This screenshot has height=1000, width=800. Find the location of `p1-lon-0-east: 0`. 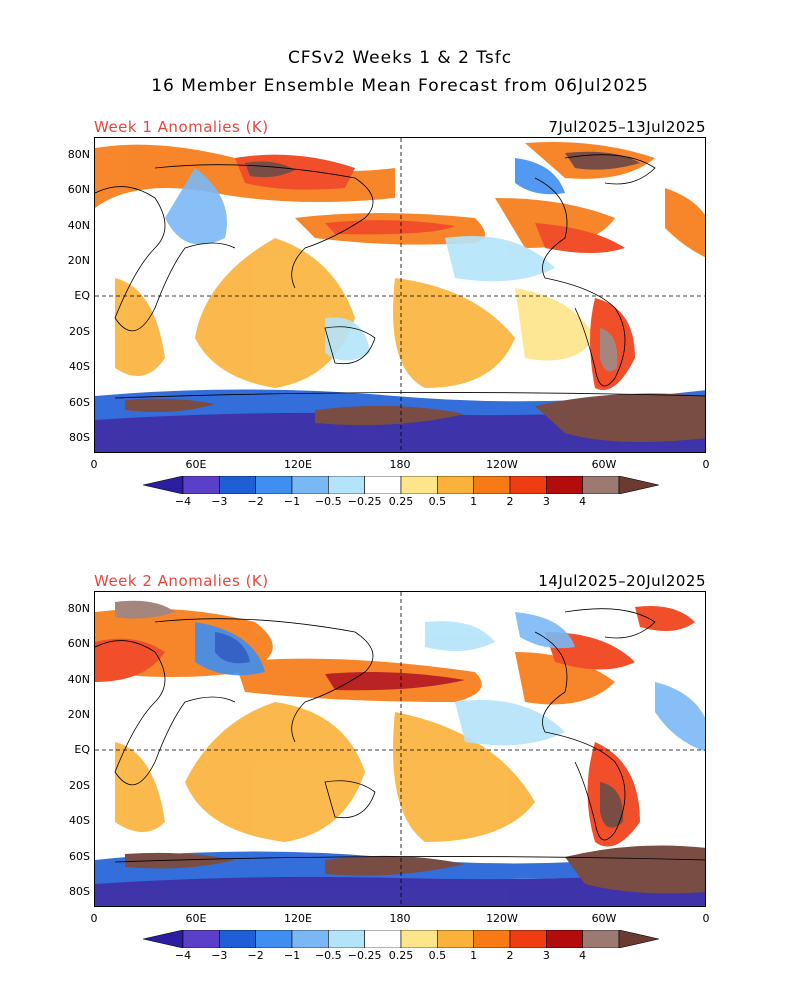

p1-lon-0-east: 0 is located at coordinates (706, 464).